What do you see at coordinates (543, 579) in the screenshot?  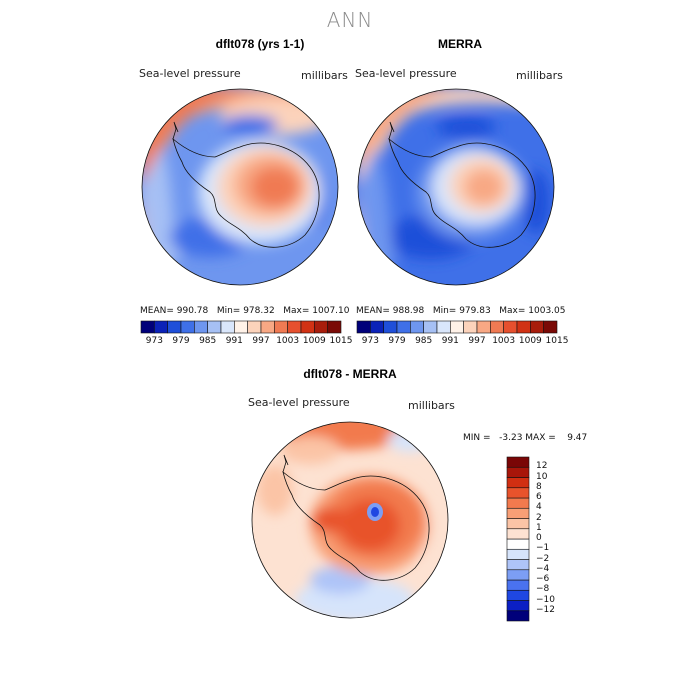 I see `colorbar-diff-tick-label: −6` at bounding box center [543, 579].